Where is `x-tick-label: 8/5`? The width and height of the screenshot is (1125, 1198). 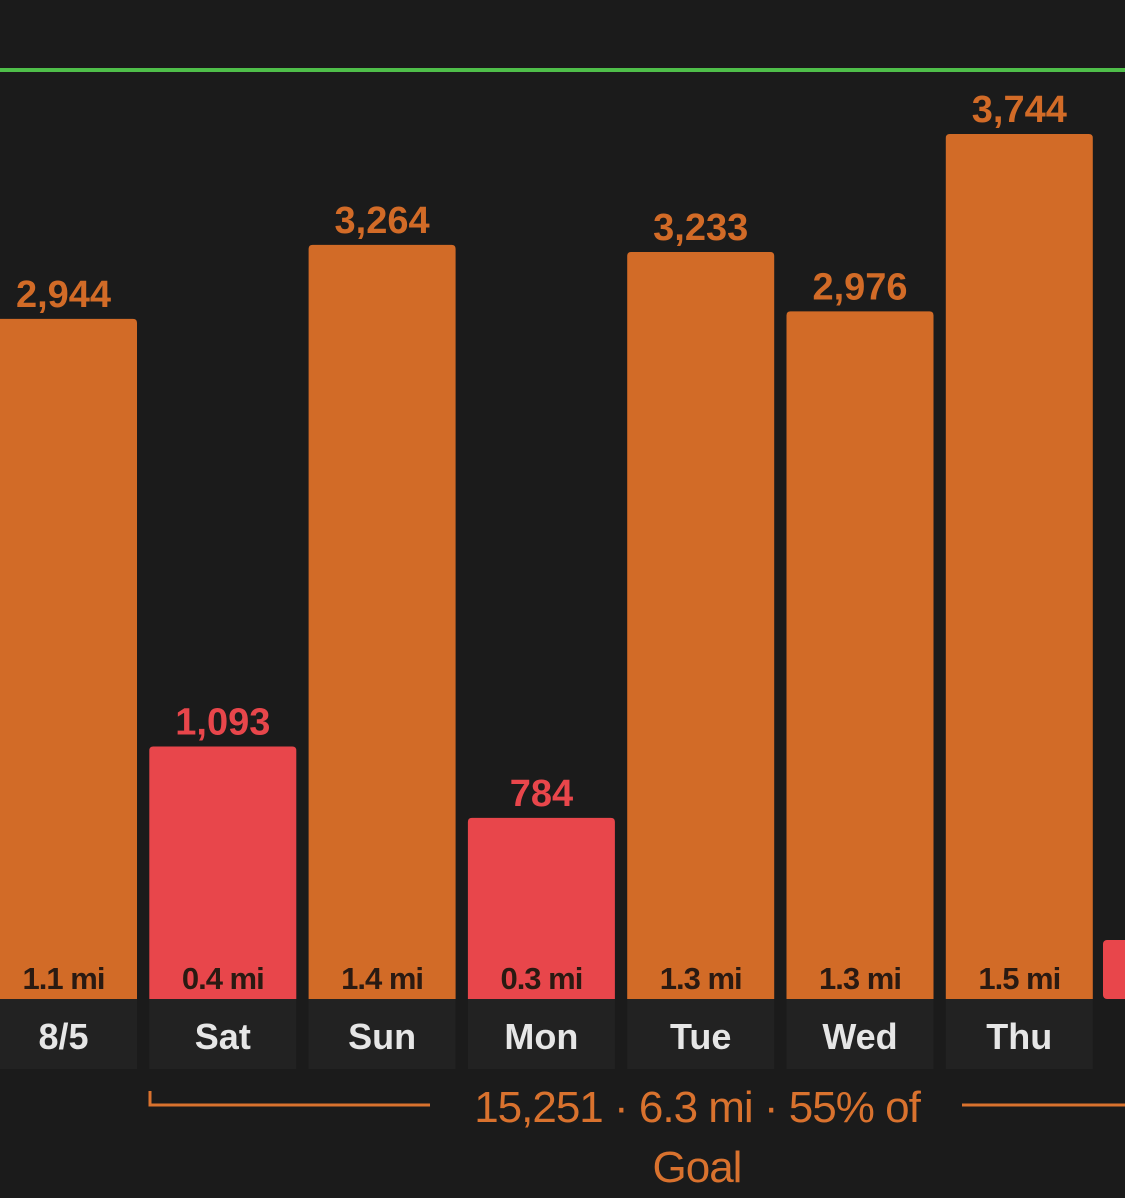
x-tick-label: 8/5 is located at coordinates (63, 1036).